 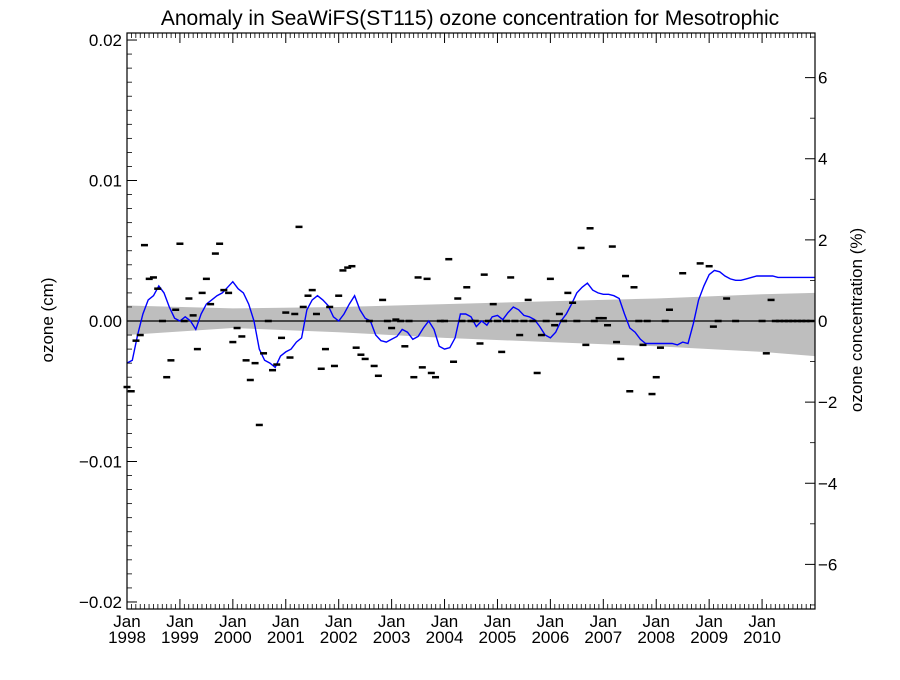 What do you see at coordinates (233, 637) in the screenshot?
I see `x-tick-label-year: 2000` at bounding box center [233, 637].